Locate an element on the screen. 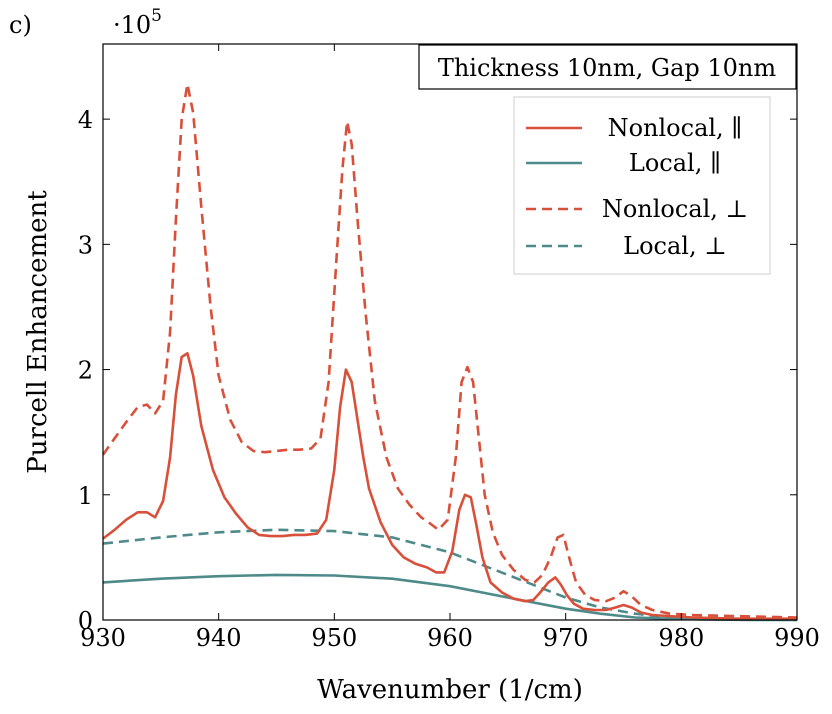  legend-frame is located at coordinates (642, 185).